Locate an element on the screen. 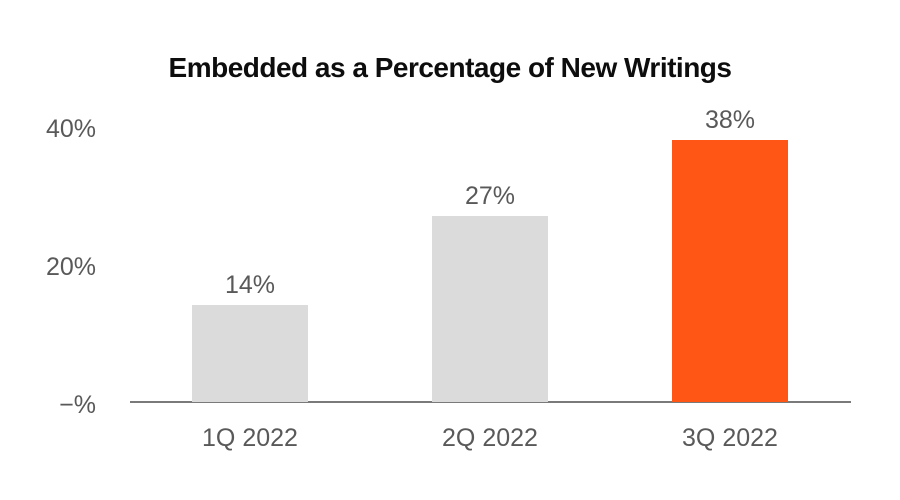 This screenshot has width=900, height=500. bar-2q-2022 is located at coordinates (490, 309).